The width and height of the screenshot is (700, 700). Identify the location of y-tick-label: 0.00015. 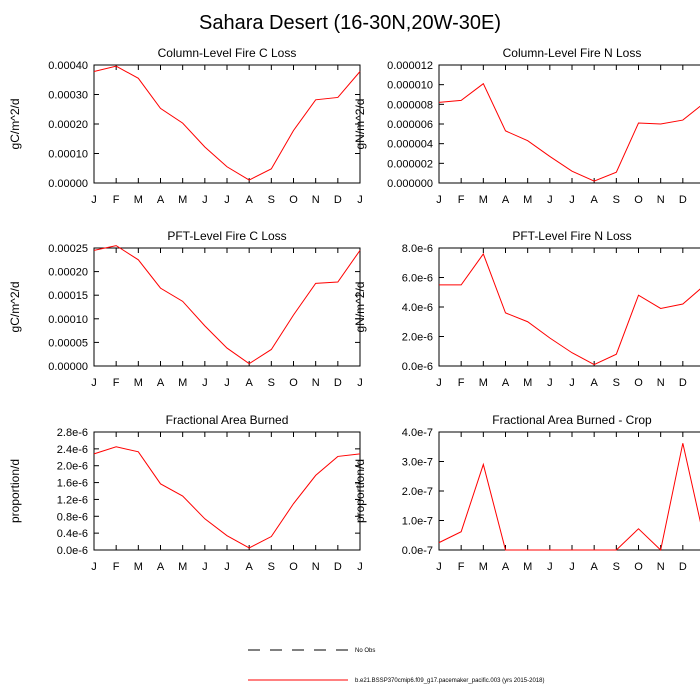
(68, 296).